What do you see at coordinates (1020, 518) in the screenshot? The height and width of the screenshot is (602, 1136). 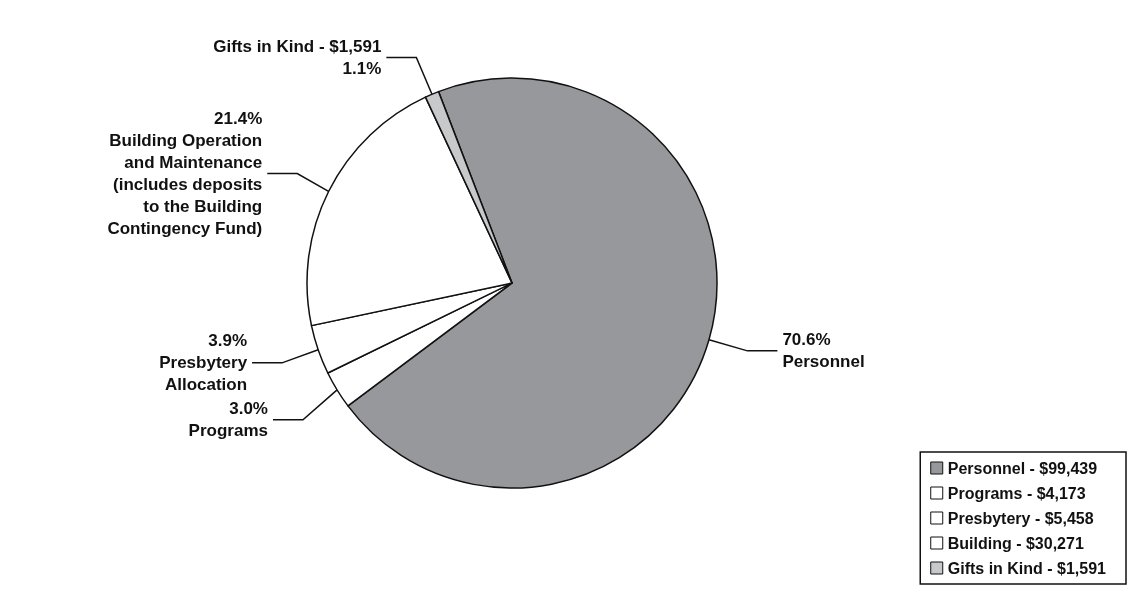 I see `legend-label: Presbytery - $5,458` at bounding box center [1020, 518].